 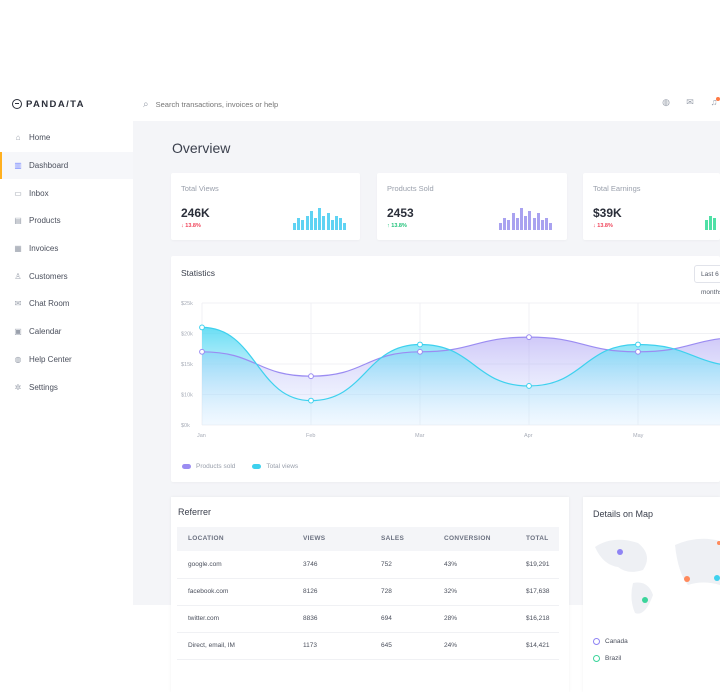 What do you see at coordinates (146, 104) in the screenshot?
I see `search-icon: ⌕` at bounding box center [146, 104].